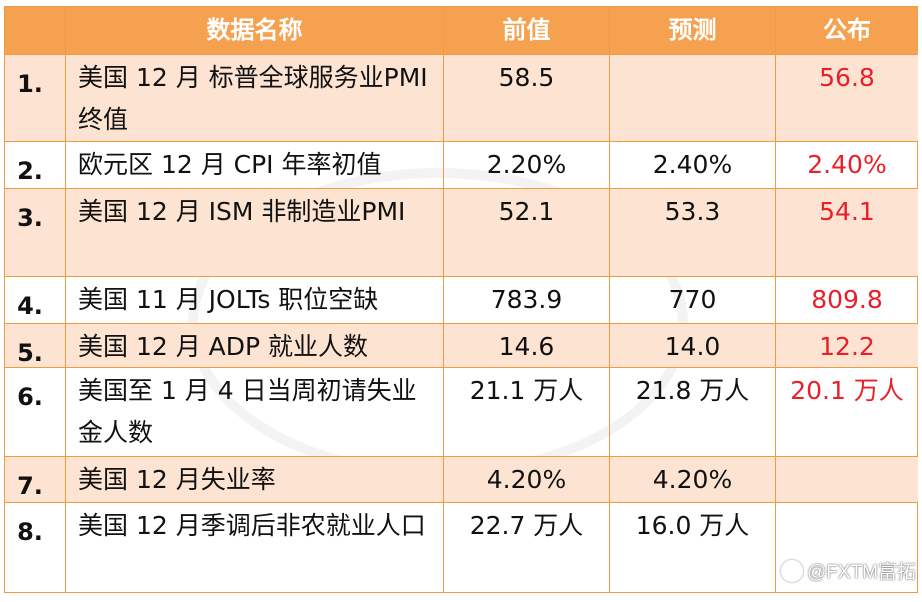 This screenshot has height=602, width=922. Describe the element at coordinates (861, 572) in the screenshot. I see `brand-label: @FXTM富拓` at that location.